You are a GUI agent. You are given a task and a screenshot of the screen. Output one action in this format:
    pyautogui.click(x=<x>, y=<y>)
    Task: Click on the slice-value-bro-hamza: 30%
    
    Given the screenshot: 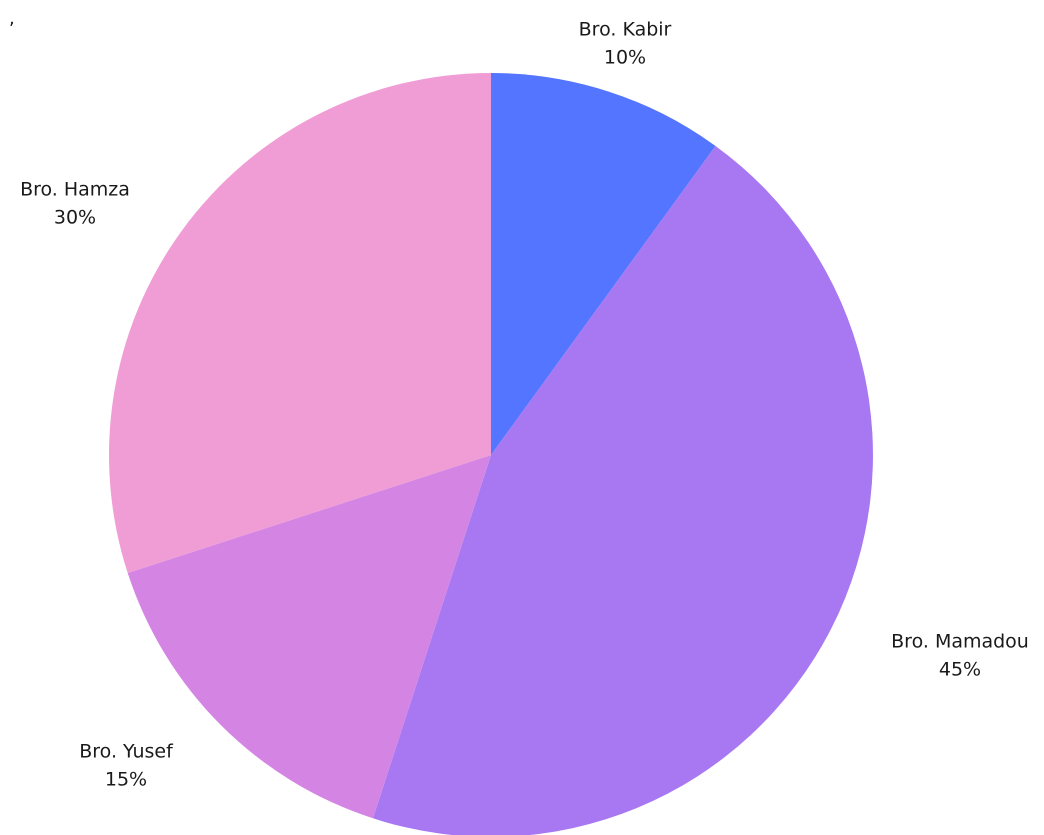 What is the action you would take?
    pyautogui.click(x=75, y=218)
    